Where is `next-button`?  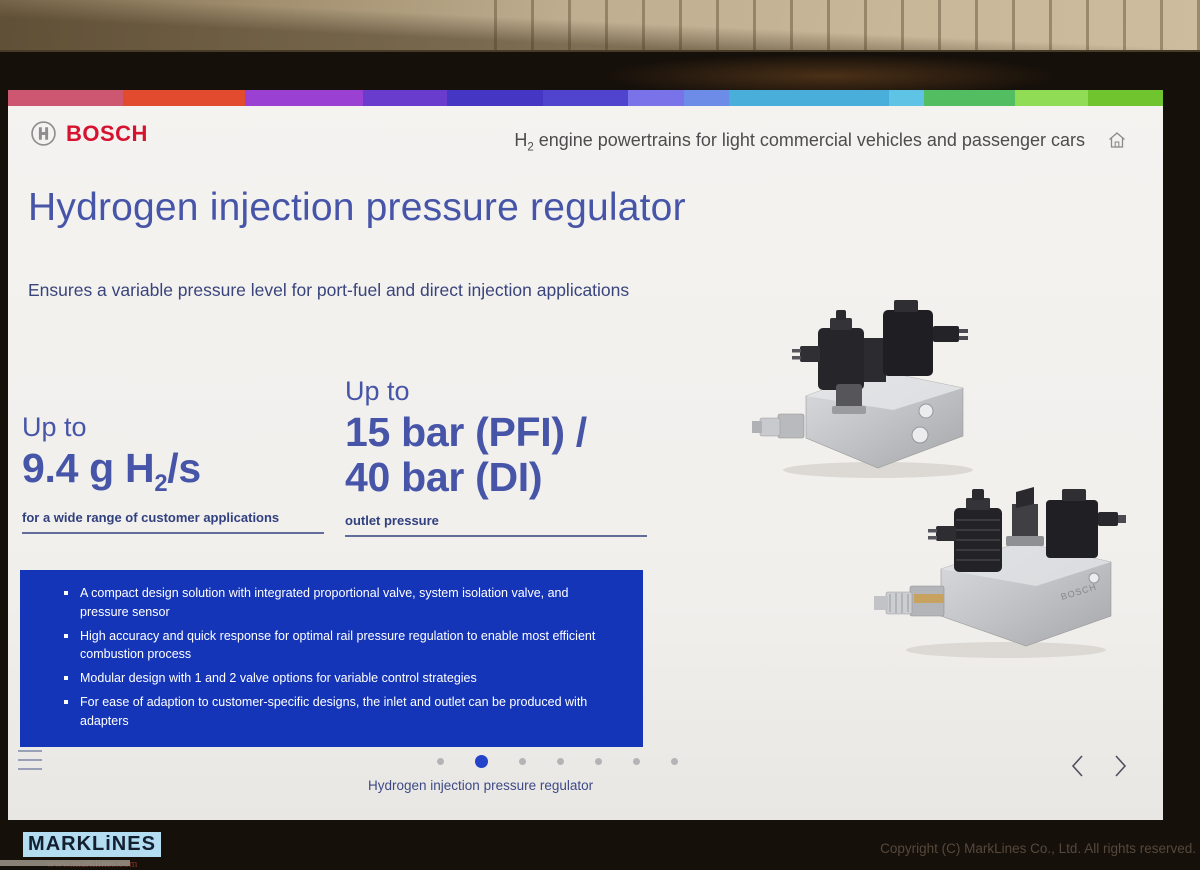
next-button is located at coordinates (1120, 766).